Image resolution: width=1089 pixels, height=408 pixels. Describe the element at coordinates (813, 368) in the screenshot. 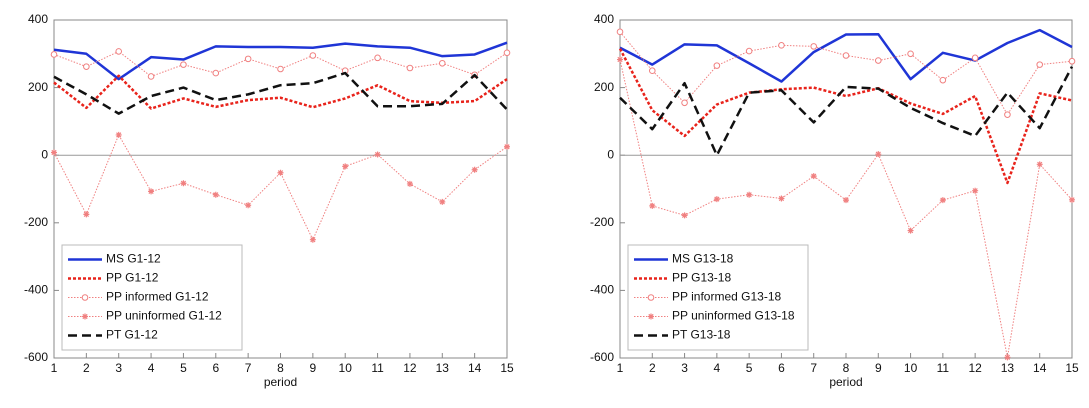

I see `x-tick-label: 7` at that location.